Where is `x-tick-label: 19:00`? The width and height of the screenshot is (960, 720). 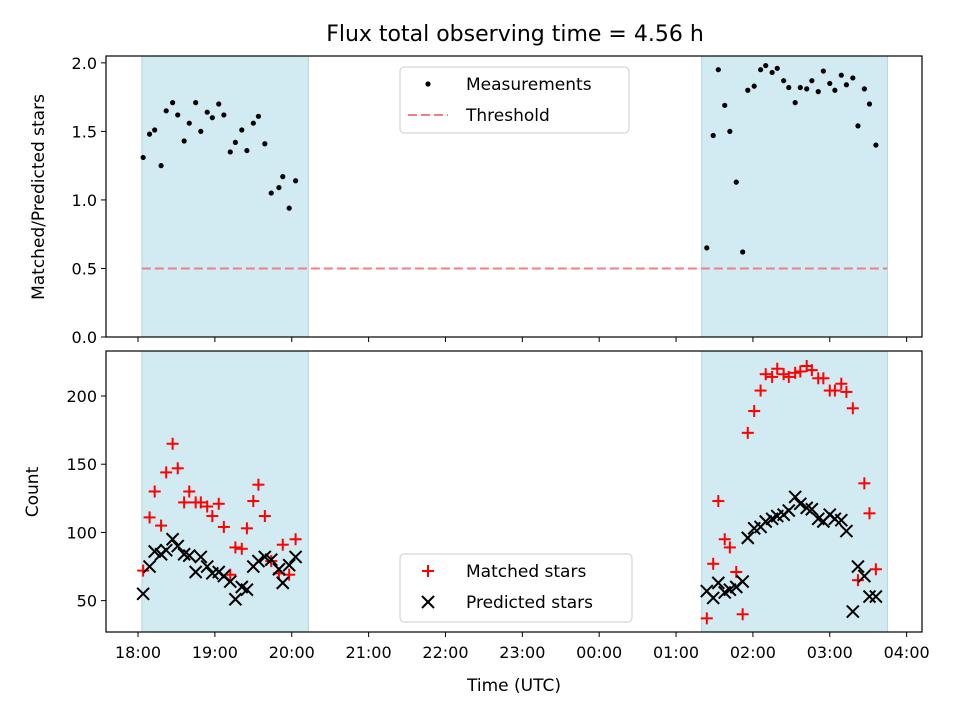 x-tick-label: 19:00 is located at coordinates (215, 652).